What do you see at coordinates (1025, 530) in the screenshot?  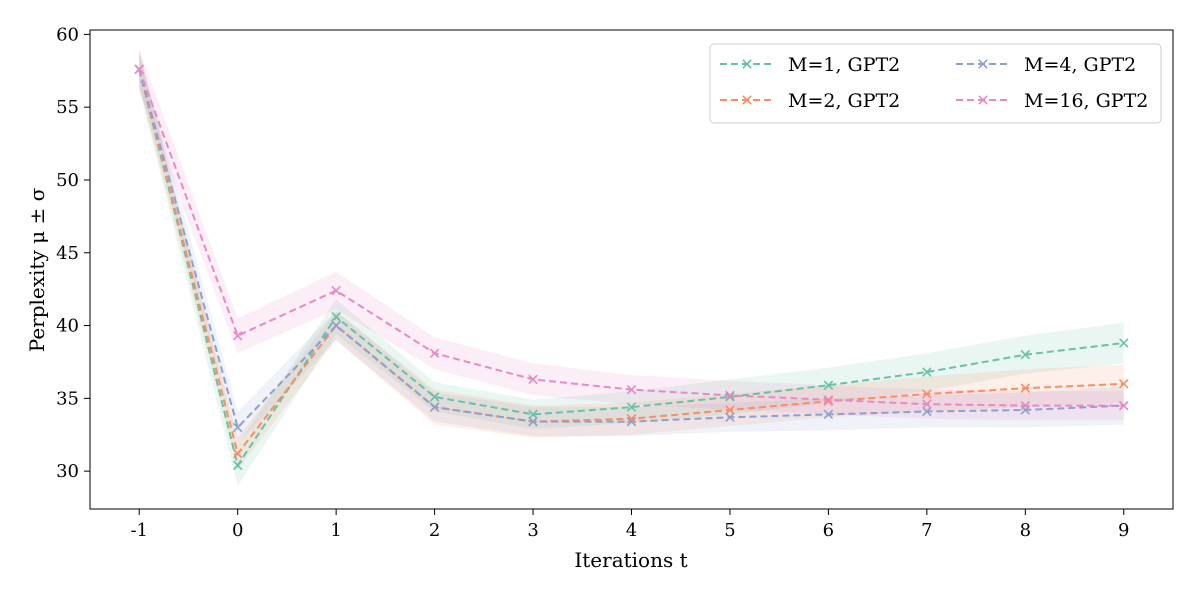 I see `x-tick-label: 8` at bounding box center [1025, 530].